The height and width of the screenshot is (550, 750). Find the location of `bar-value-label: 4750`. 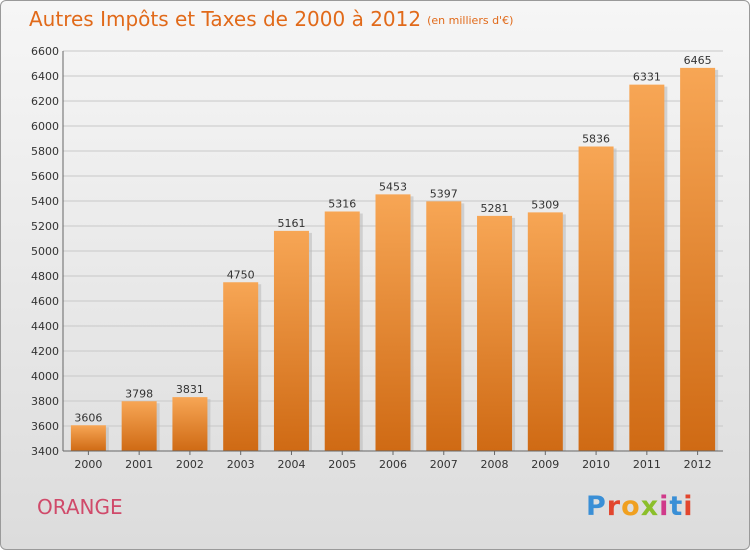

bar-value-label: 4750 is located at coordinates (241, 274).